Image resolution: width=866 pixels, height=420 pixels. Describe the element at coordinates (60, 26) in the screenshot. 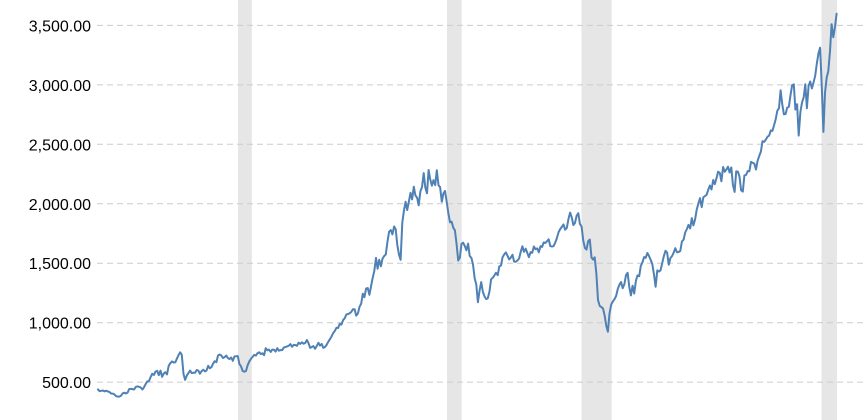

I see `svg-text: 3,500.00` at that location.